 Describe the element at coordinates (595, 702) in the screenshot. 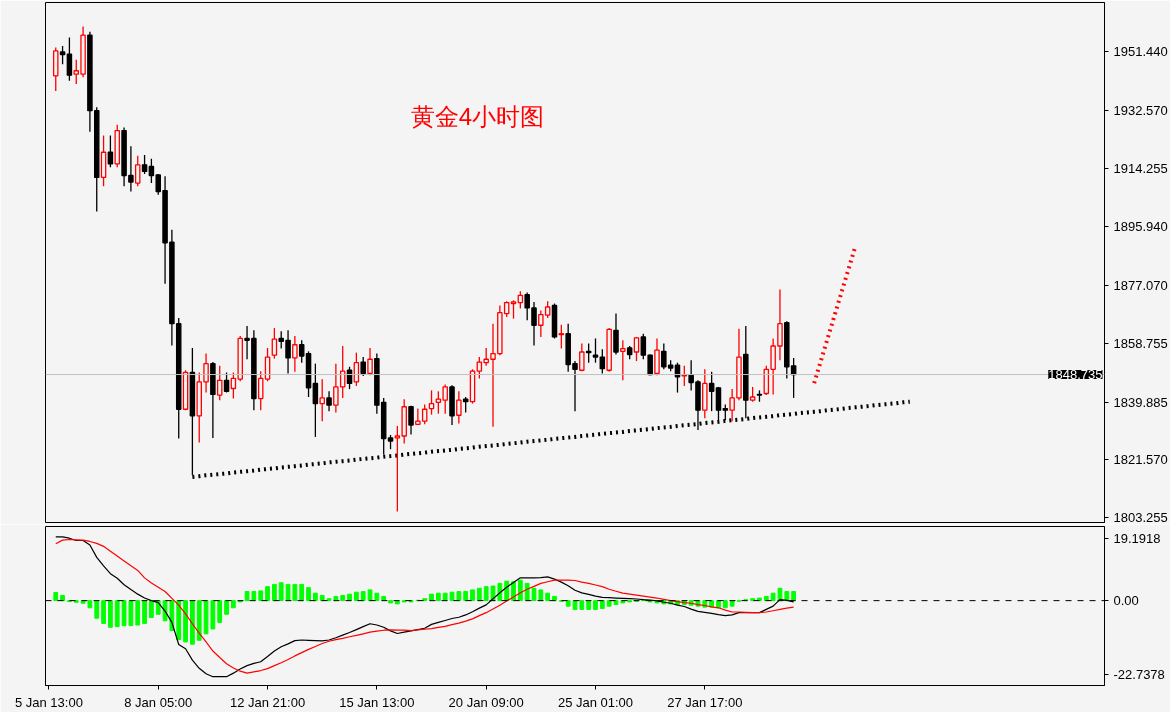

I see `x-tick-label: 25 Jan 01:00` at that location.